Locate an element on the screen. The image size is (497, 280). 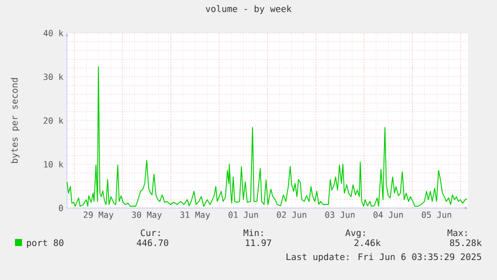
y-tick-label: 30 k is located at coordinates (54, 76).